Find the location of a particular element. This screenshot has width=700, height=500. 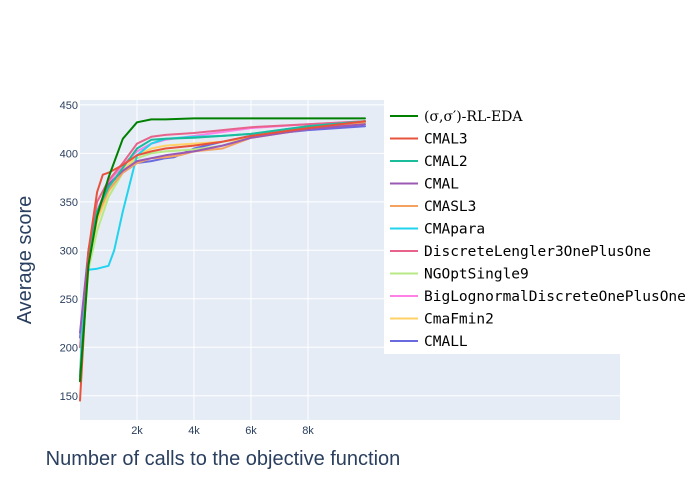

legend-item-9: CmaFmin2 is located at coordinates (442, 320).